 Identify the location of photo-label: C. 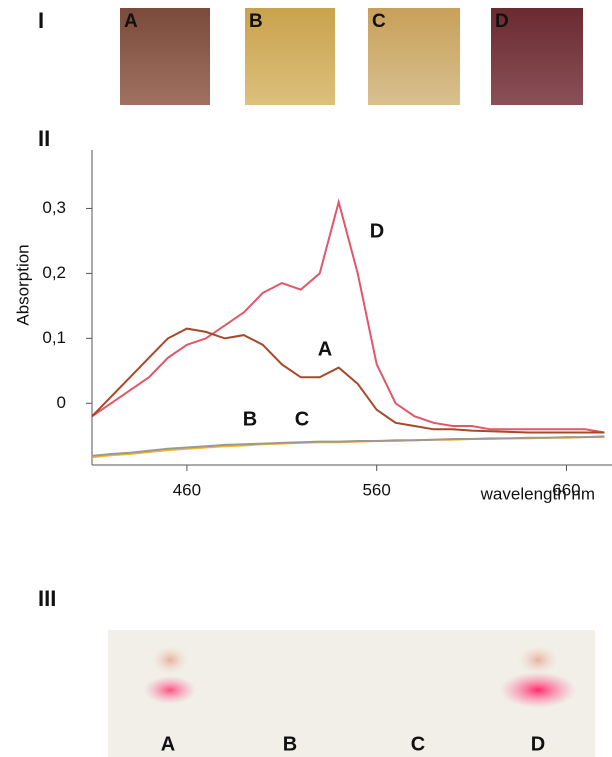
(379, 21).